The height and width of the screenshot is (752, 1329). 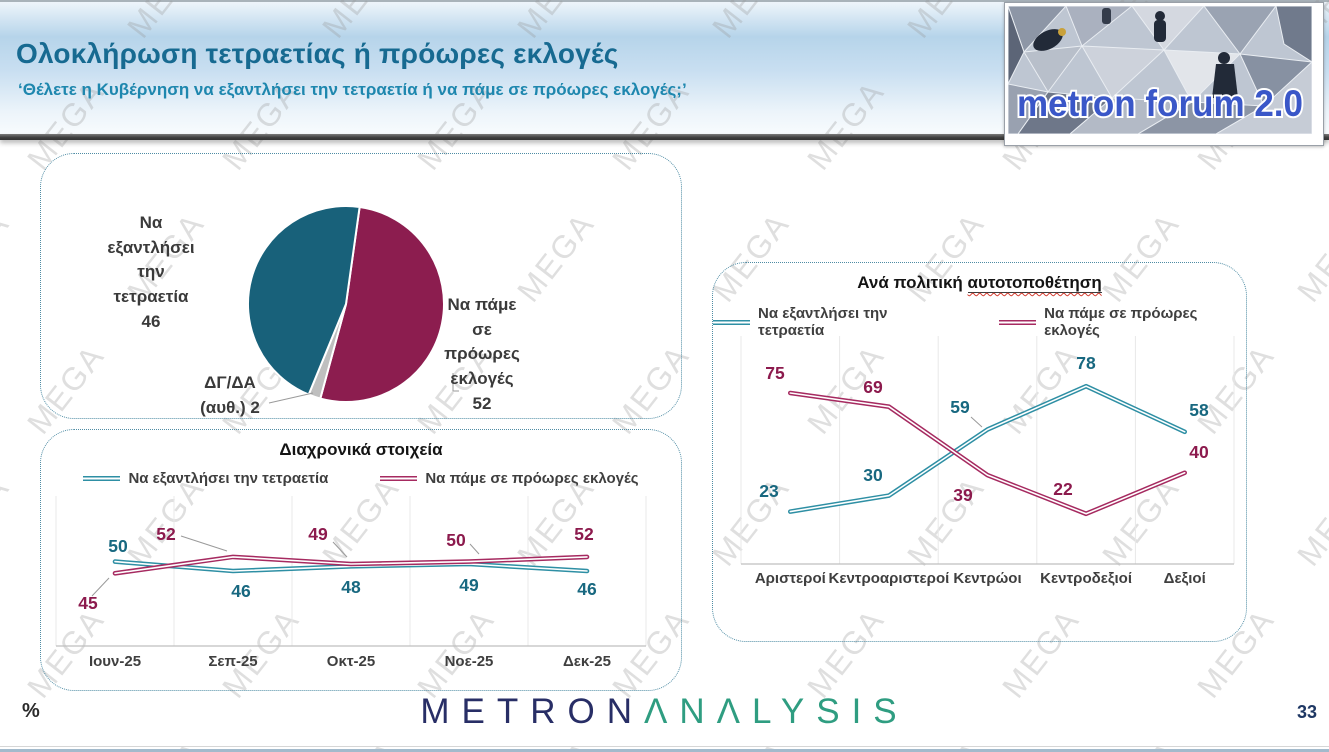 What do you see at coordinates (1185, 578) in the screenshot?
I see `x-axis-label: Δεξιοί` at bounding box center [1185, 578].